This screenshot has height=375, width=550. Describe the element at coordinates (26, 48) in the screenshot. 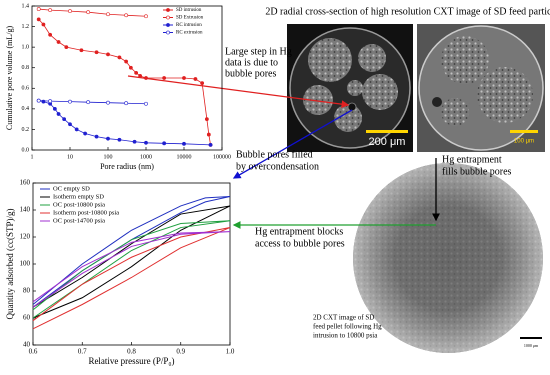

I see `y-tick-label: 1.0` at that location.